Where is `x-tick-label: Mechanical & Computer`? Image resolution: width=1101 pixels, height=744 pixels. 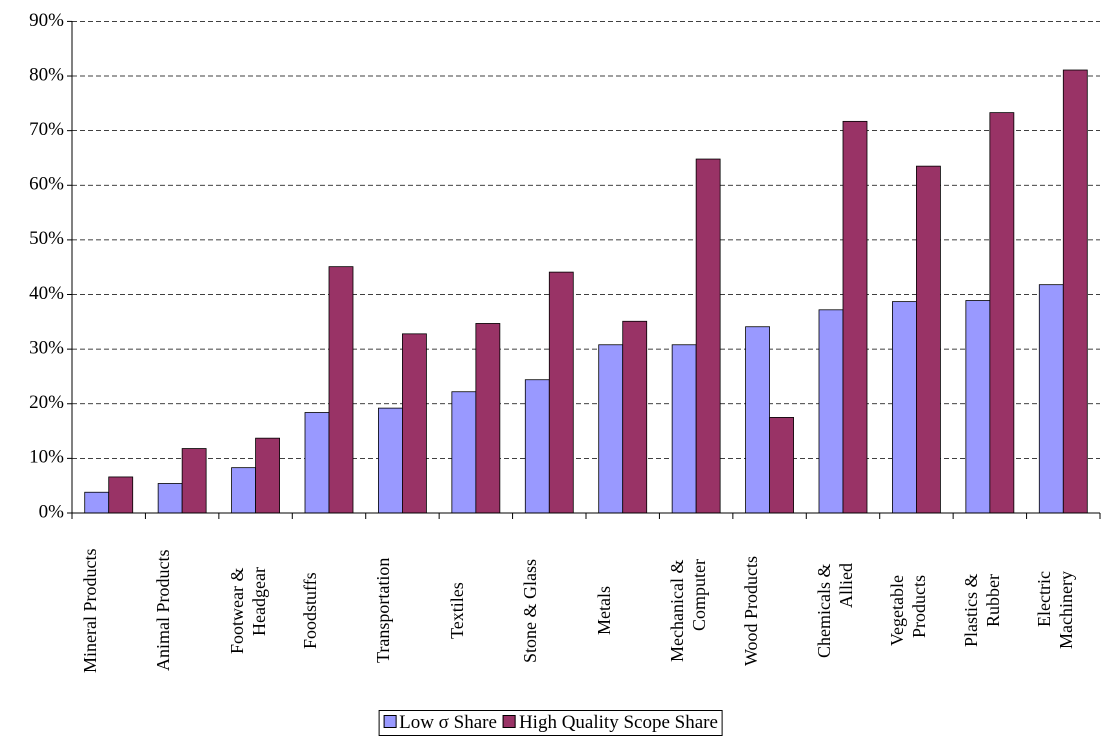
x-tick-label: Mechanical & Computer is located at coordinates (688, 610).